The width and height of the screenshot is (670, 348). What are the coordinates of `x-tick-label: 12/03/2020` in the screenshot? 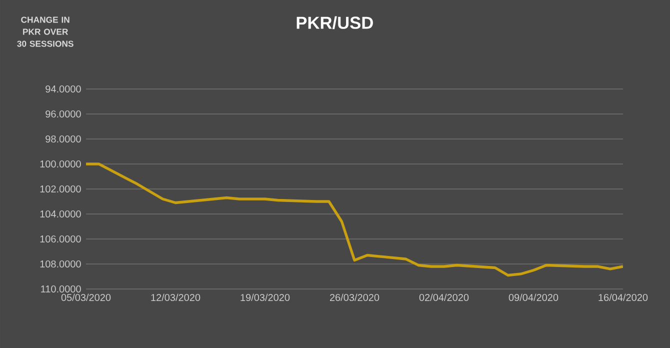 It's located at (175, 298).